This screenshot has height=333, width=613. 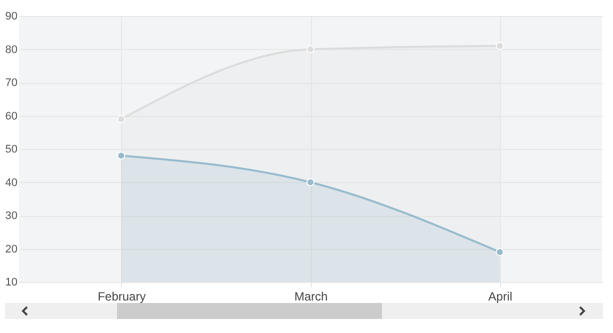 What do you see at coordinates (311, 297) in the screenshot?
I see `x-tick-label: March` at bounding box center [311, 297].